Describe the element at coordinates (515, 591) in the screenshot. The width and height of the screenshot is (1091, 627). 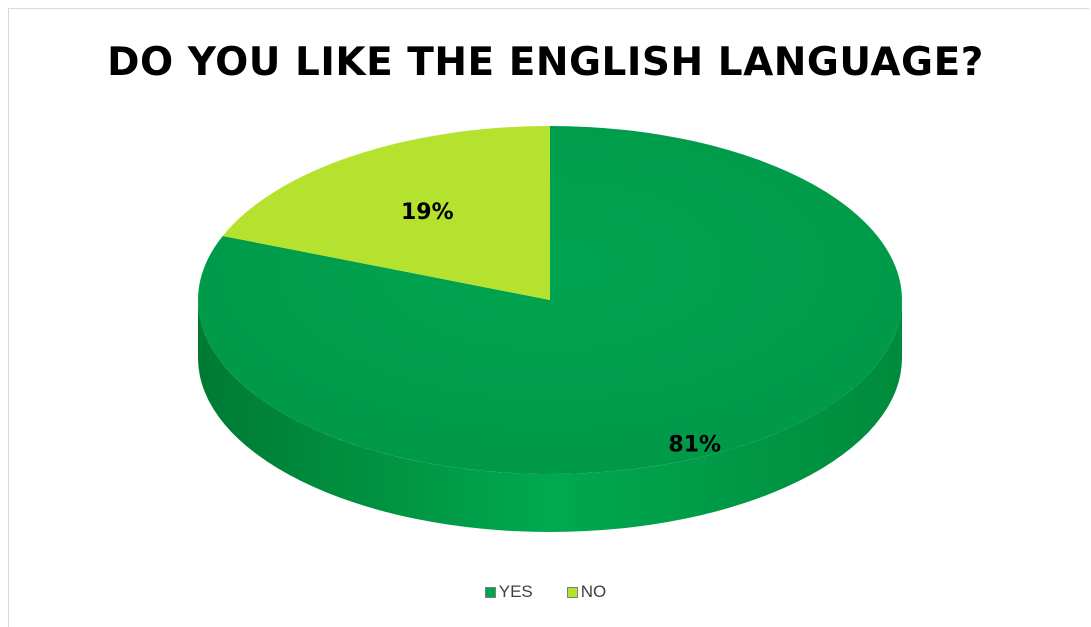
I see `legend-label-yes: YES` at that location.